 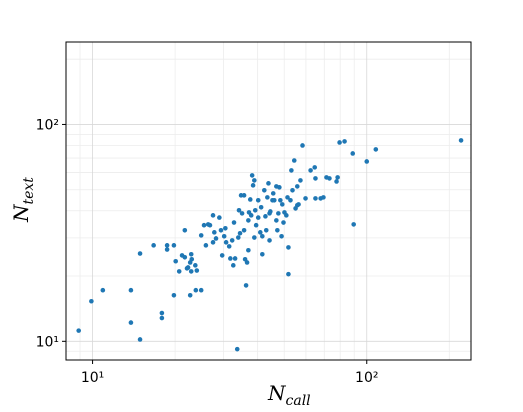 I want to click on x-tick-label: 10¹, so click(x=92, y=378).